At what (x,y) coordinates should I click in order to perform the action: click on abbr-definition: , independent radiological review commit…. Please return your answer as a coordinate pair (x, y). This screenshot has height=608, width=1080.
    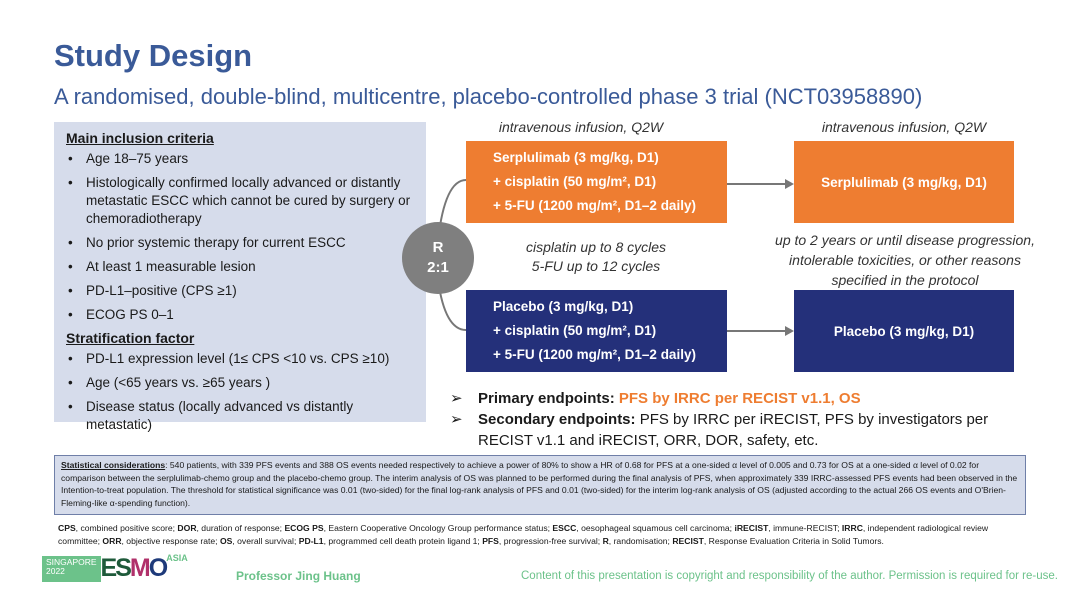
    Looking at the image, I should click on (523, 534).